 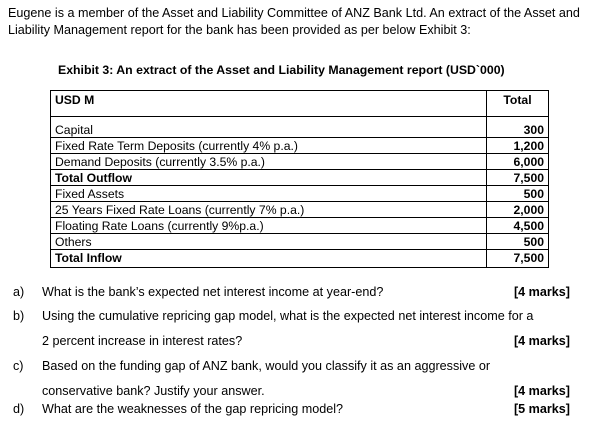 I want to click on question-letter: c), so click(x=18, y=366).